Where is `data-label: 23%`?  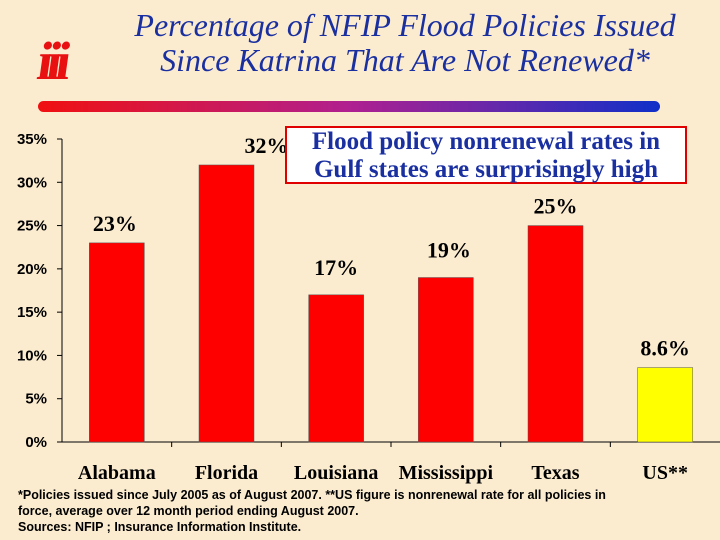 data-label: 23% is located at coordinates (115, 223).